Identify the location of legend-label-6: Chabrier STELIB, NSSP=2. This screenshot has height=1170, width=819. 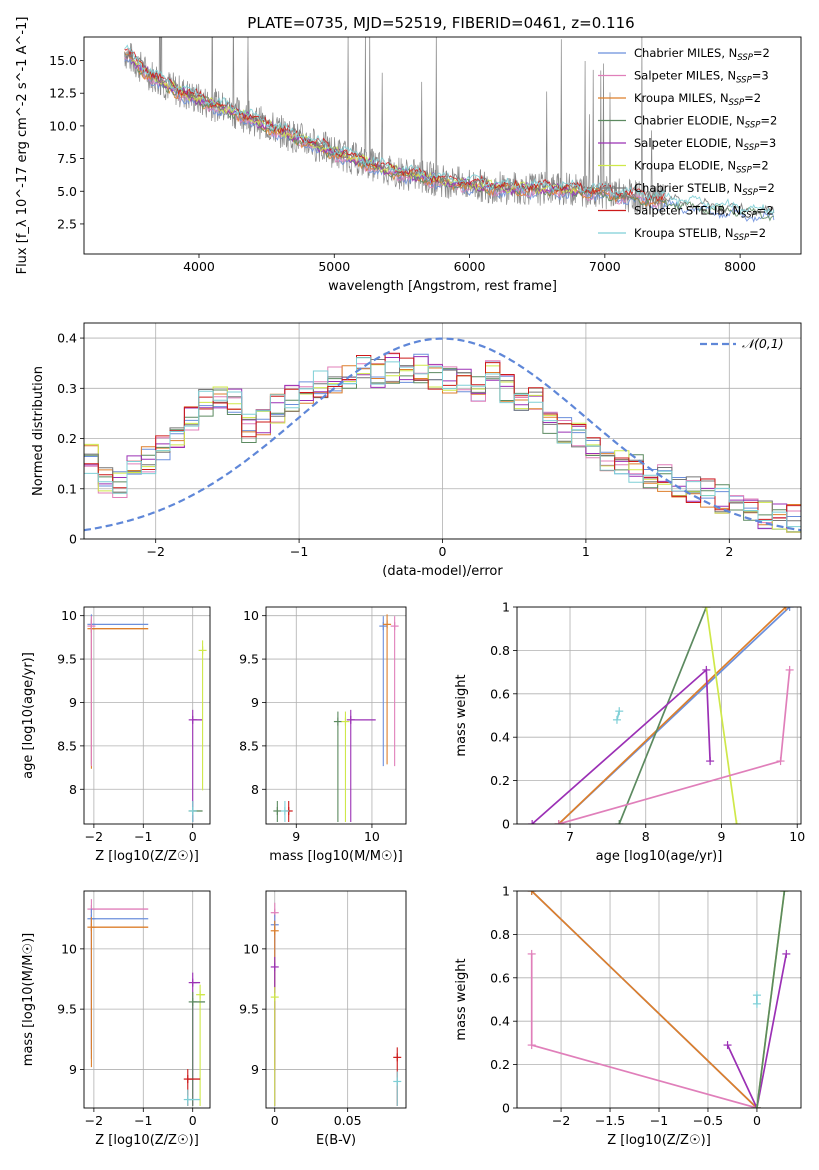
(704, 189).